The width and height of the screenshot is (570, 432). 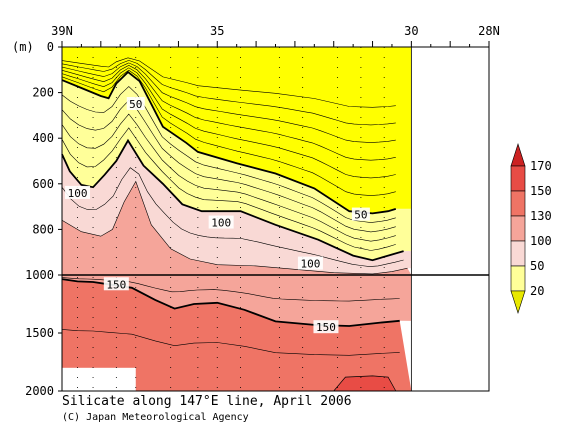 What do you see at coordinates (217, 31) in the screenshot?
I see `x-tick-label: 35` at bounding box center [217, 31].